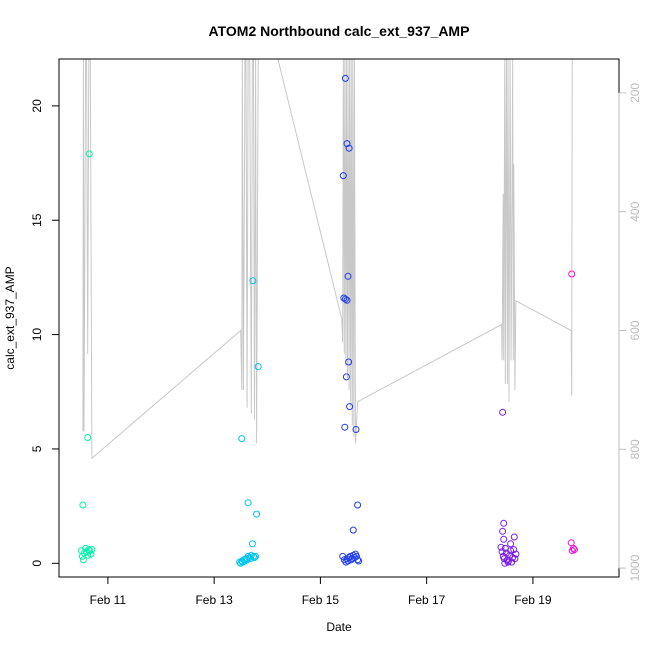 The width and height of the screenshot is (650, 650). What do you see at coordinates (37, 448) in the screenshot?
I see `y-tick-label: 5` at bounding box center [37, 448].